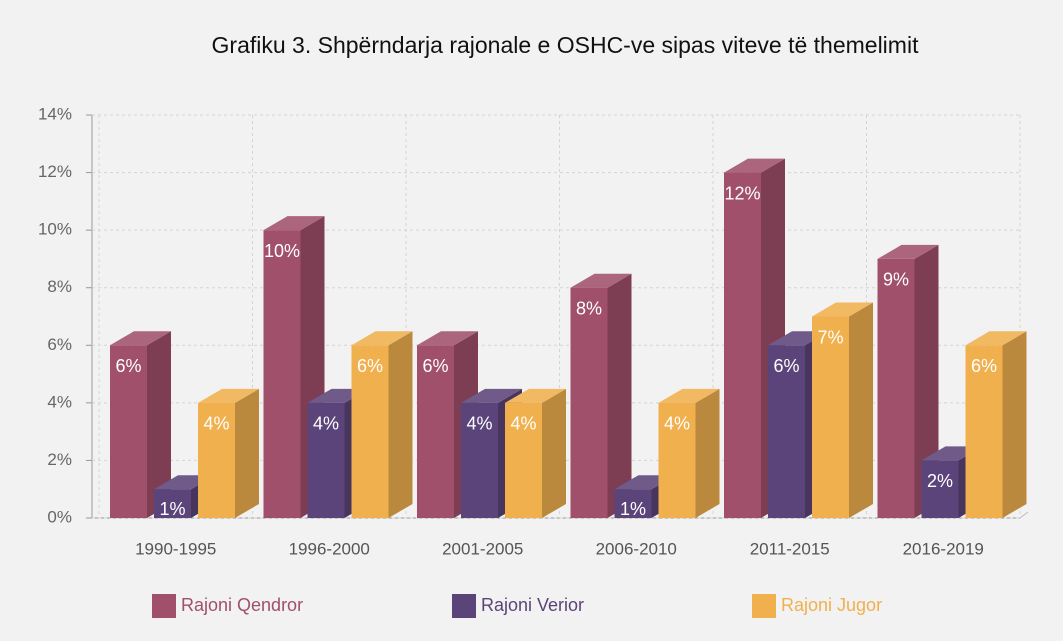  What do you see at coordinates (59, 344) in the screenshot?
I see `y-tick-label: 6%` at bounding box center [59, 344].